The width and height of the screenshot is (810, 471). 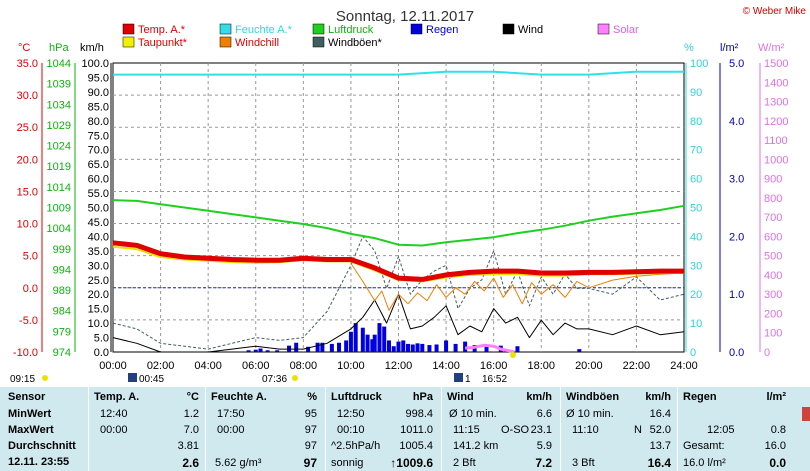 What do you see at coordinates (101, 339) in the screenshot?
I see `wind-tick-label: 5.0` at bounding box center [101, 339].